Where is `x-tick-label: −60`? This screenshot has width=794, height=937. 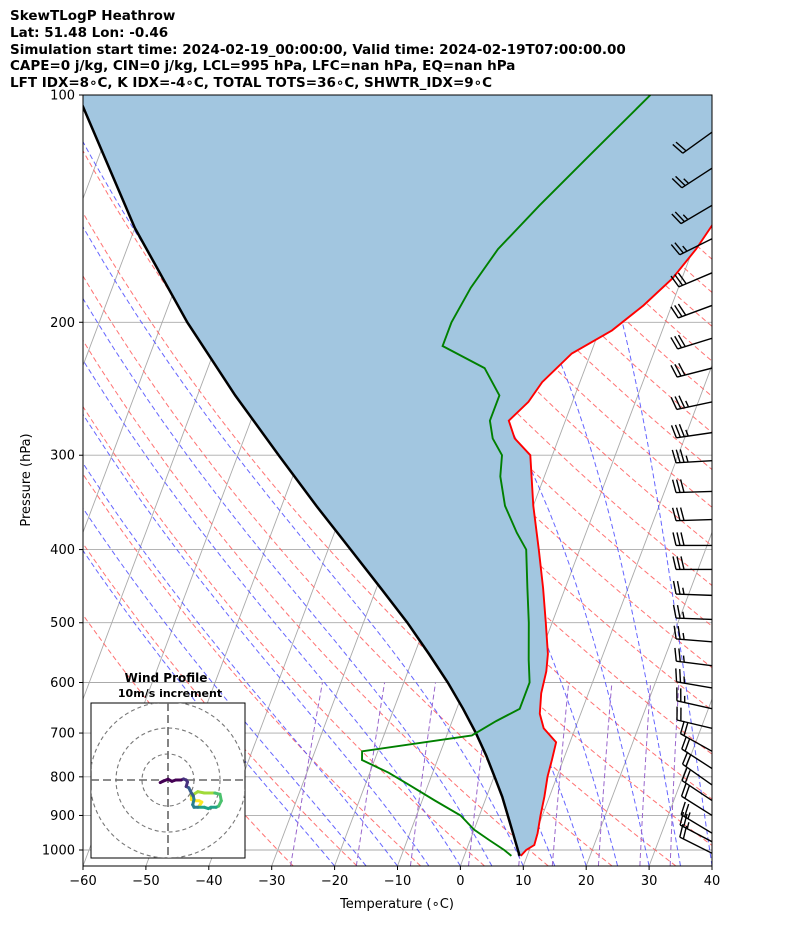
x-tick-label: −60 is located at coordinates (82, 881).